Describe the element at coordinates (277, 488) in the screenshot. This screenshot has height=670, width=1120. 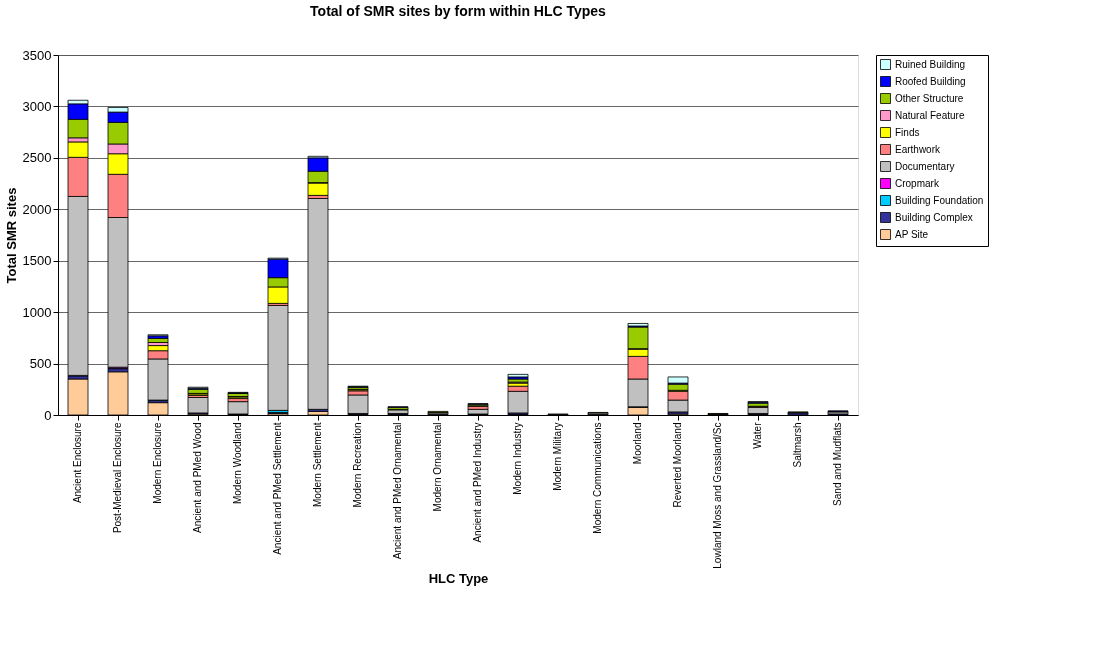
I see `x-tick-label: Ancient and PMed Settlement` at that location.